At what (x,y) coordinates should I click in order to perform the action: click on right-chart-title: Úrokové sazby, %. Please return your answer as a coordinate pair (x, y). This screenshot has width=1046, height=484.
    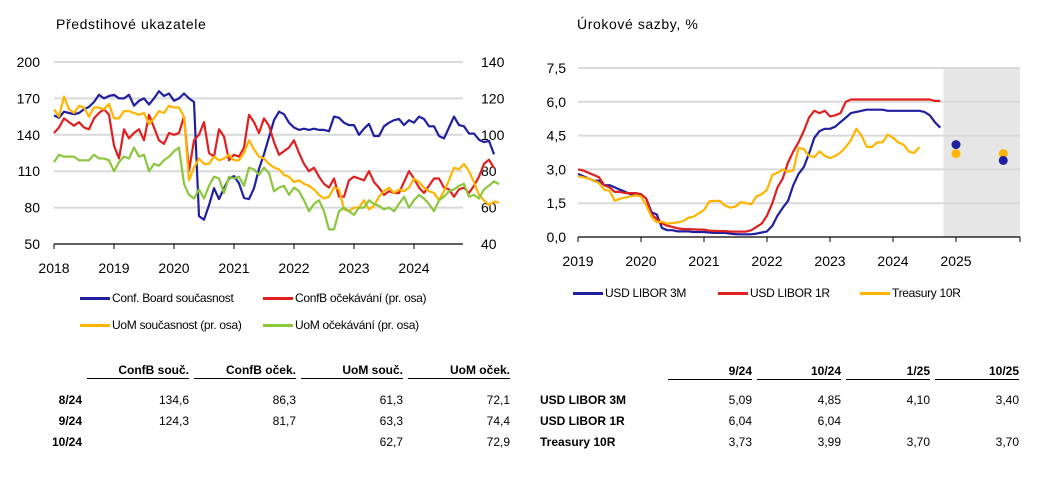
    Looking at the image, I should click on (638, 24).